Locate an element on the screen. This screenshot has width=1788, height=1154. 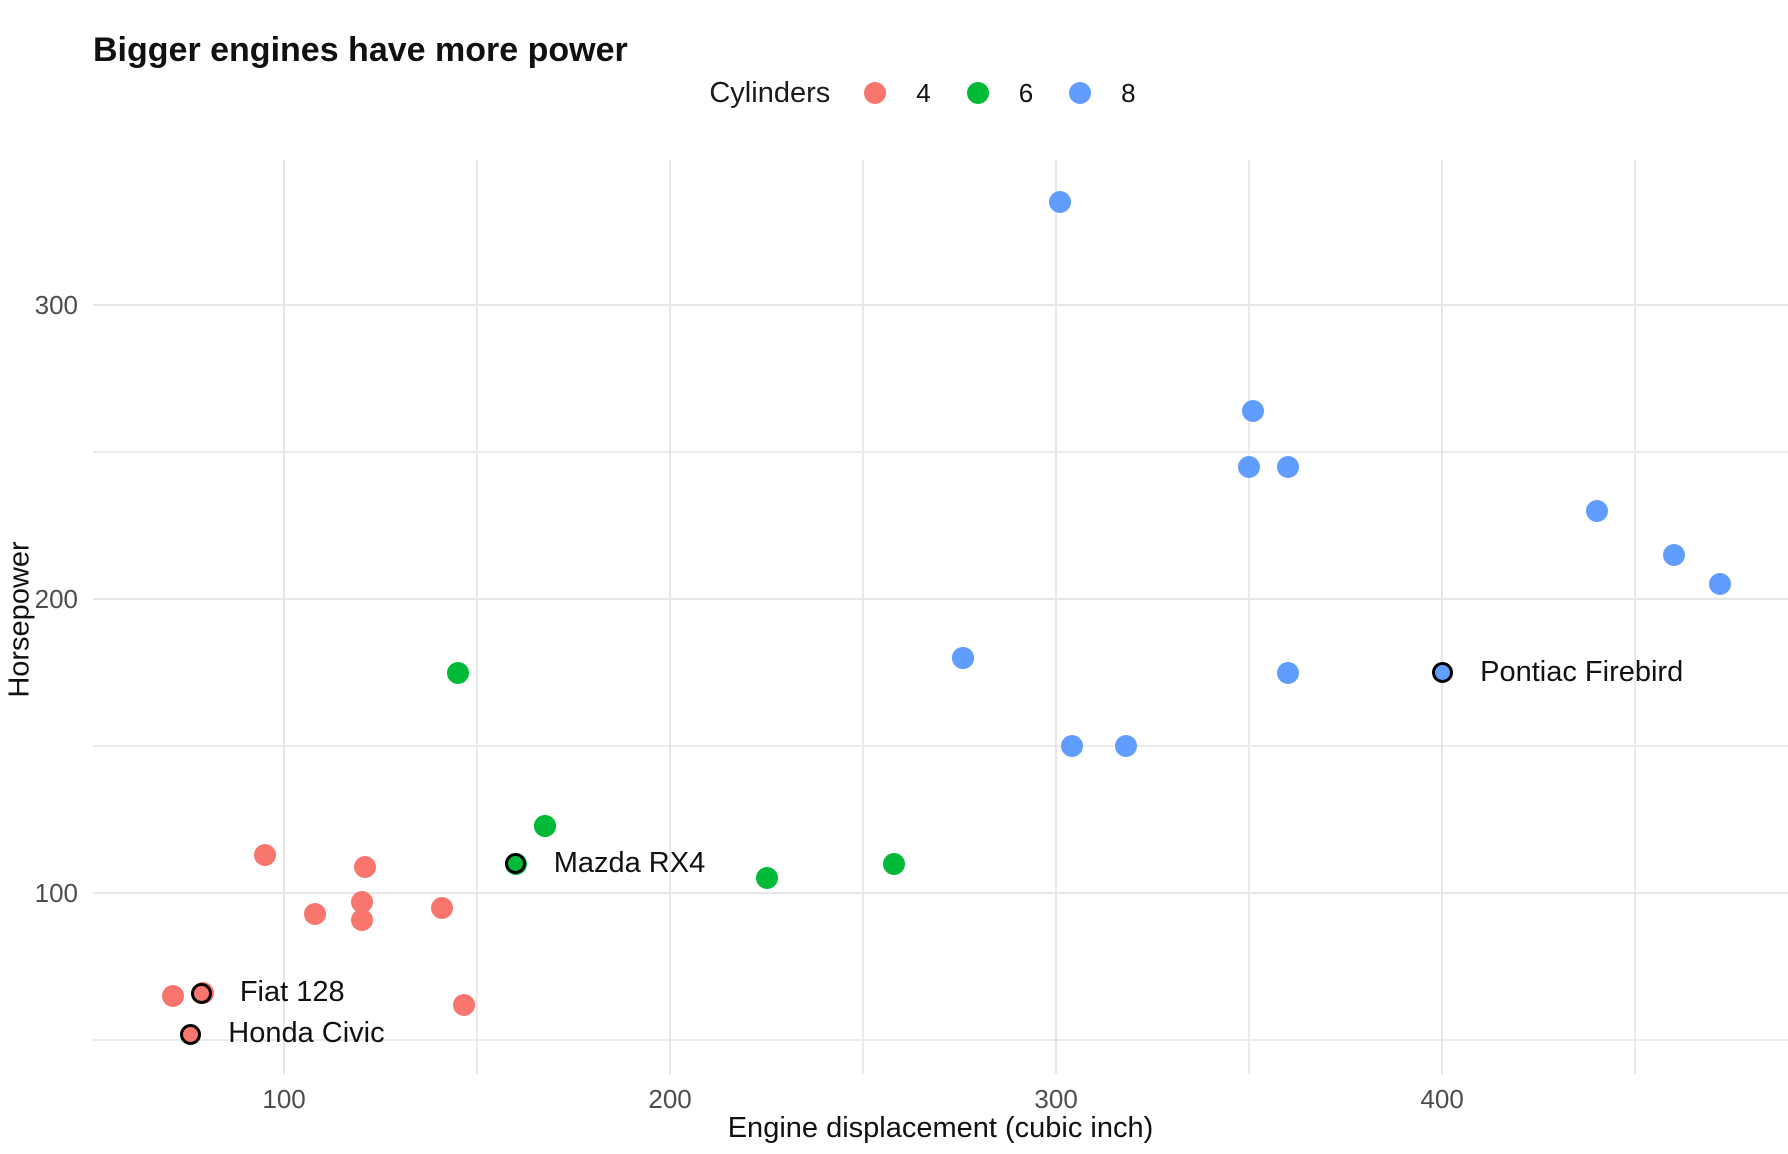
x-tick-label: 300 is located at coordinates (1056, 1099).